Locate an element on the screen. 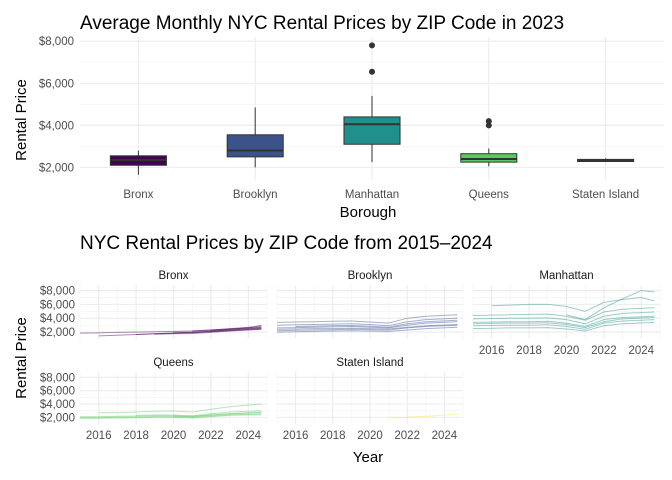  boxplot-y-tick-label: $2,000 is located at coordinates (56, 168).